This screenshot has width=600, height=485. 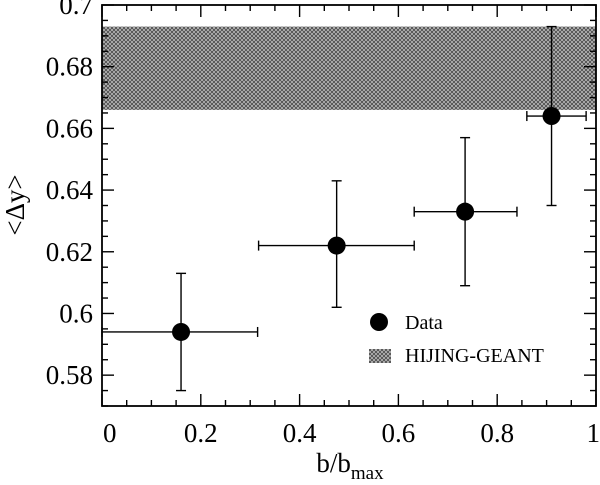 What do you see at coordinates (380, 356) in the screenshot?
I see `legend-band-swatch` at bounding box center [380, 356].